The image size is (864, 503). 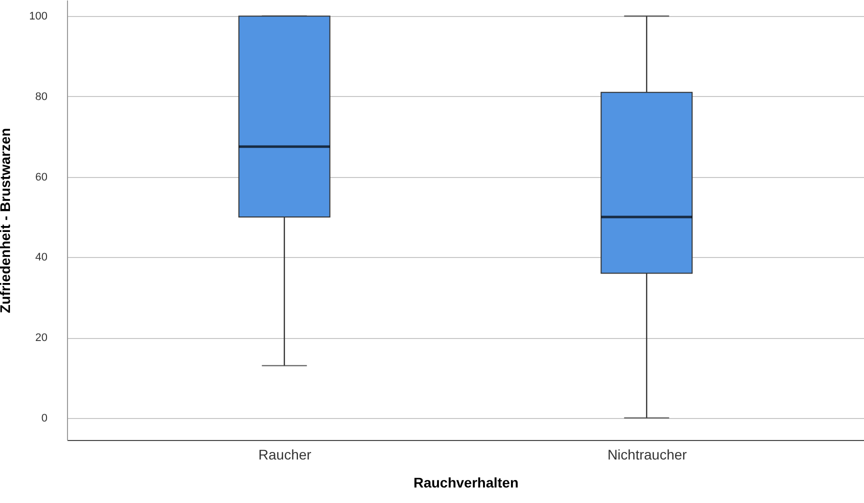 What do you see at coordinates (41, 96) in the screenshot?
I see `y-tick-label: 80` at bounding box center [41, 96].